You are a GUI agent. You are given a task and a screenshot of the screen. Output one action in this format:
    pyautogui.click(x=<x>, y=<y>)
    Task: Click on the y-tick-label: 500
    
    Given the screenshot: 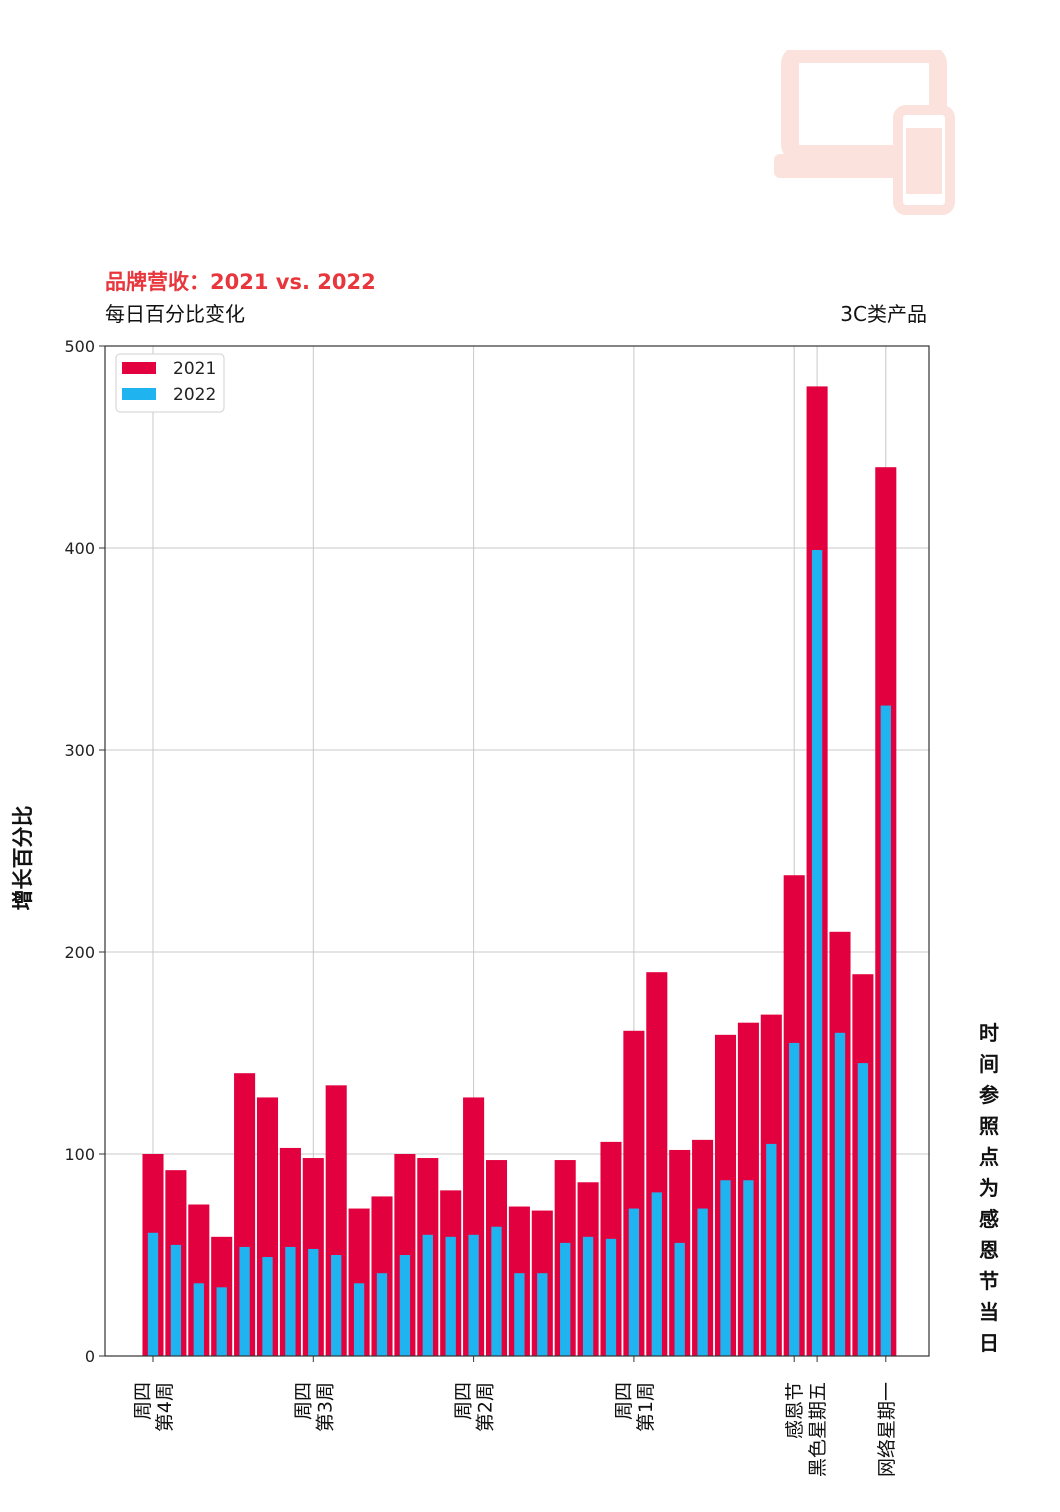 What is the action you would take?
    pyautogui.click(x=79, y=346)
    